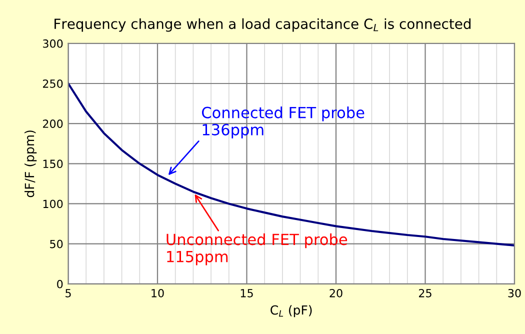 The width and height of the screenshot is (525, 334). Describe the element at coordinates (158, 293) in the screenshot. I see `x-tick-label: 10` at that location.